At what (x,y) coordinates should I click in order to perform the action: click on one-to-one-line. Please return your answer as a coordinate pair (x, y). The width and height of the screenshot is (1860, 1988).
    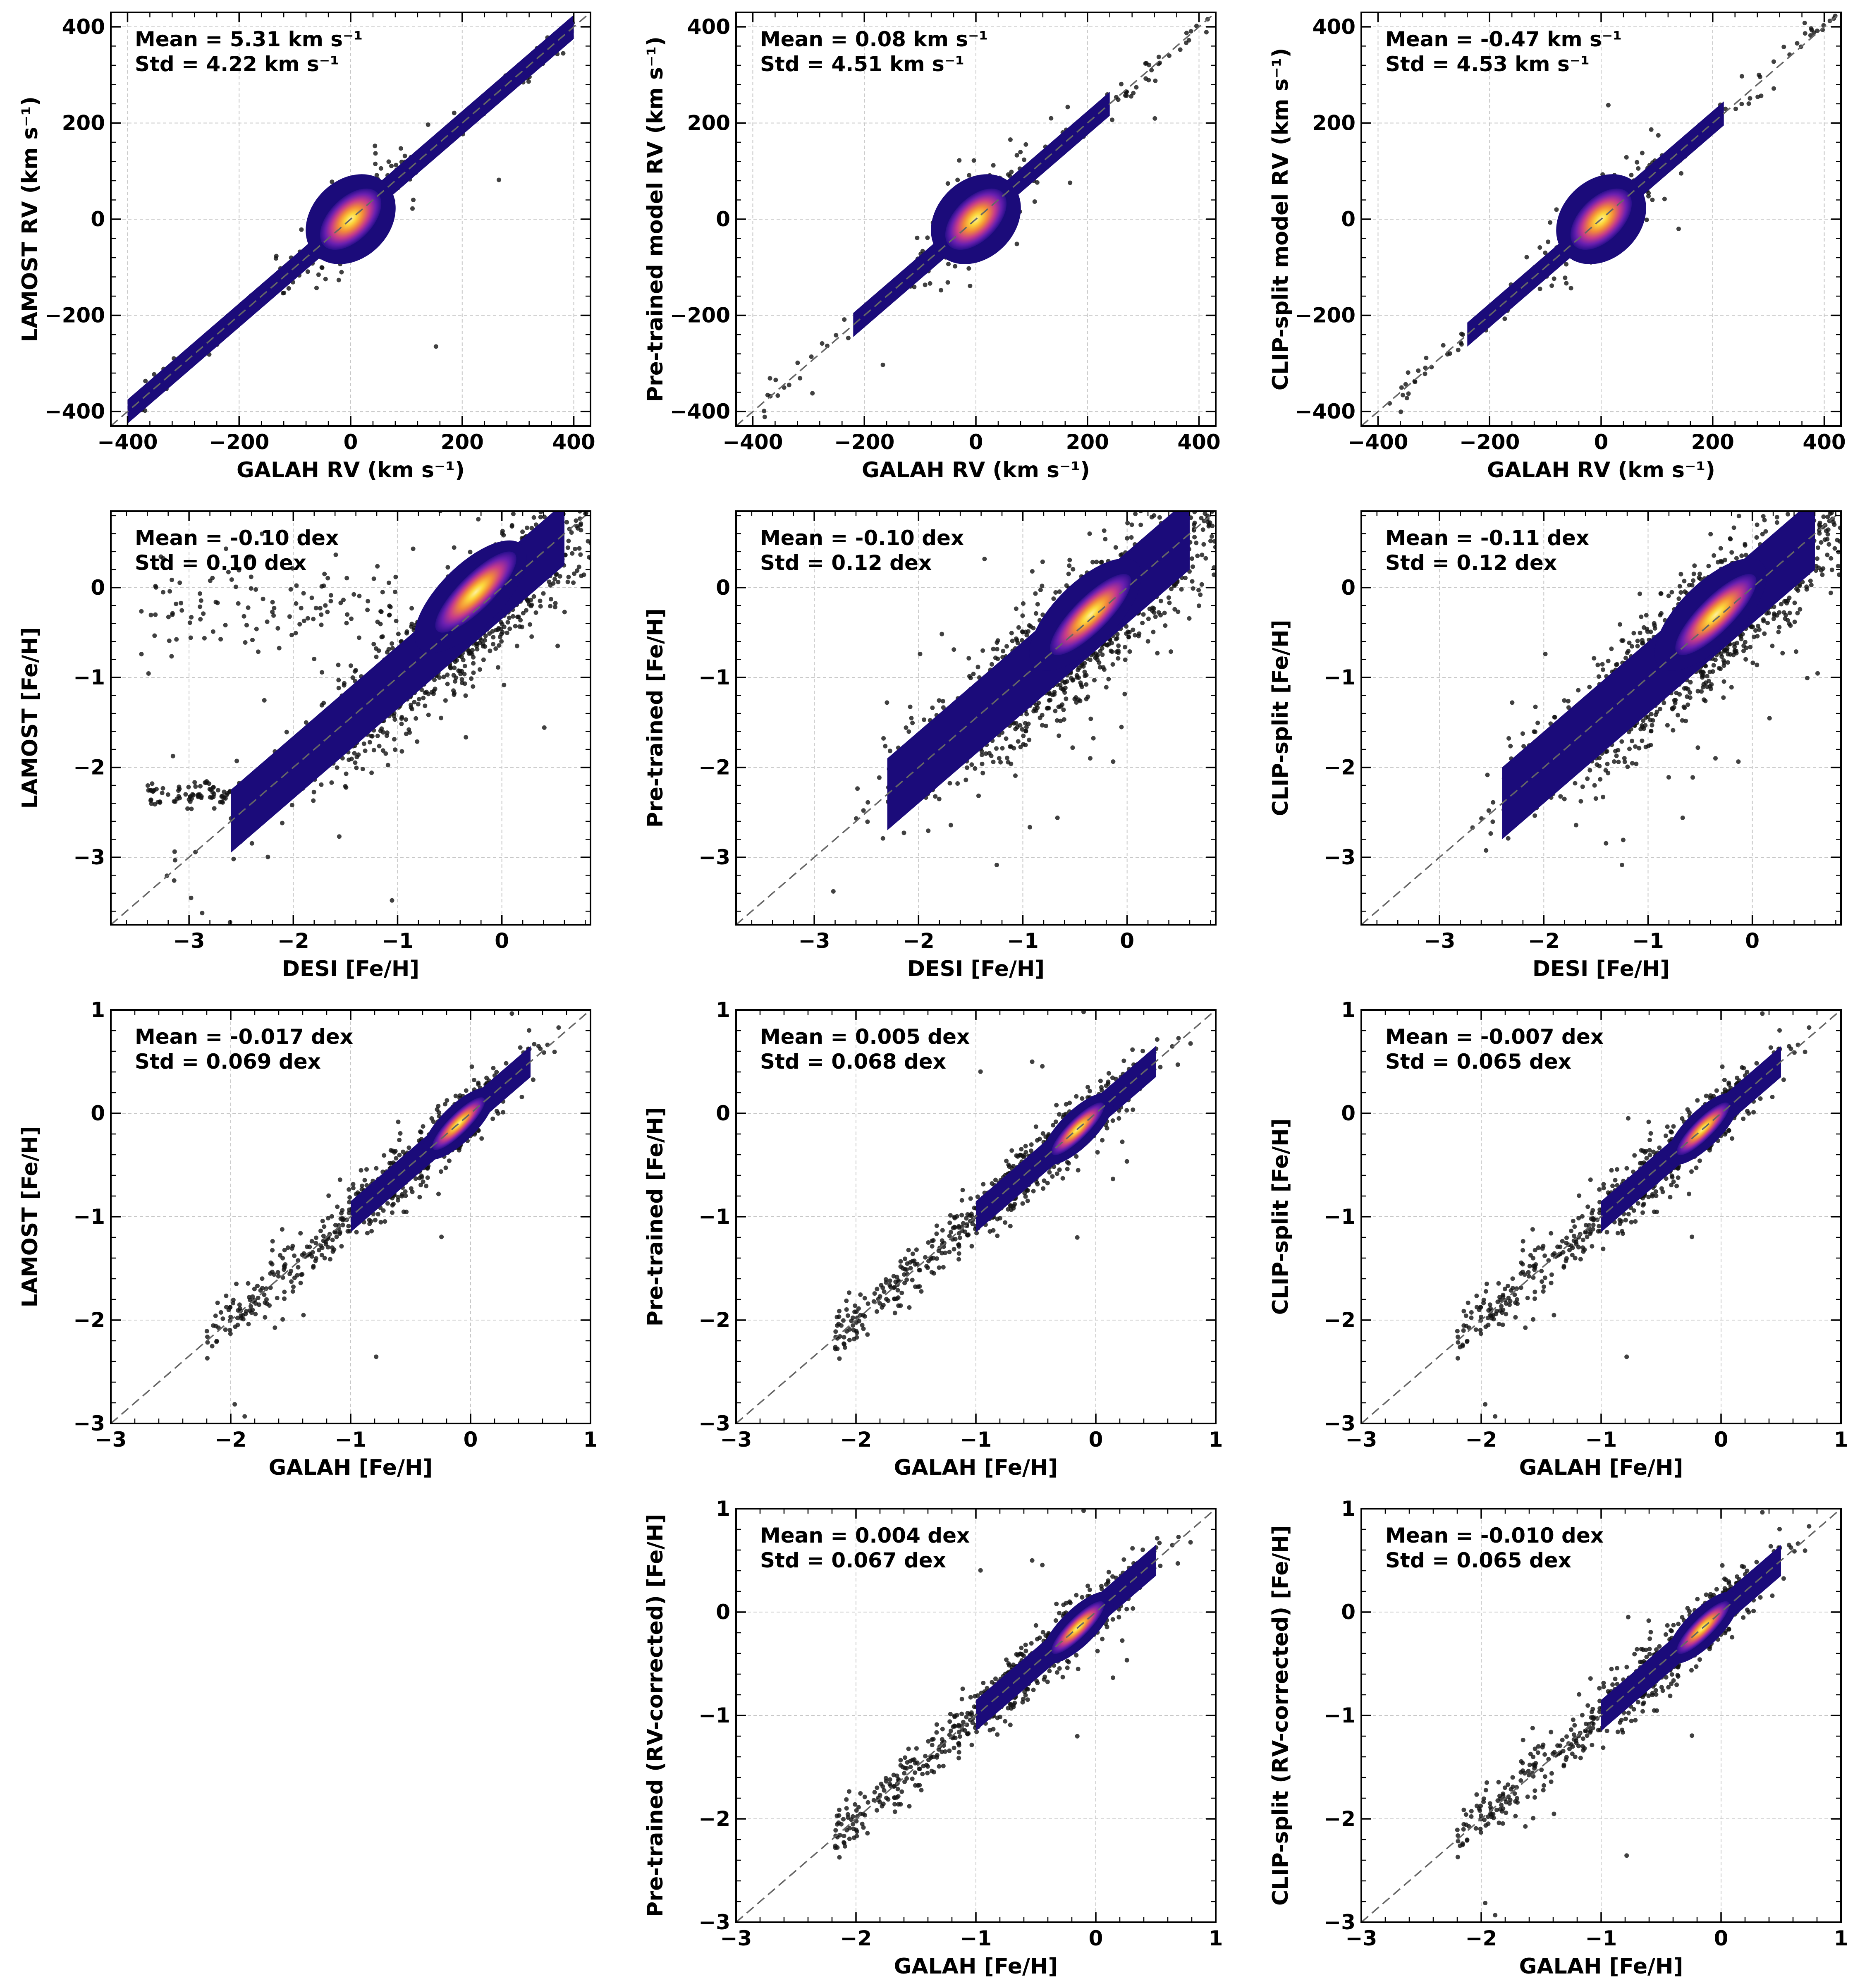
    Looking at the image, I should click on (976, 718).